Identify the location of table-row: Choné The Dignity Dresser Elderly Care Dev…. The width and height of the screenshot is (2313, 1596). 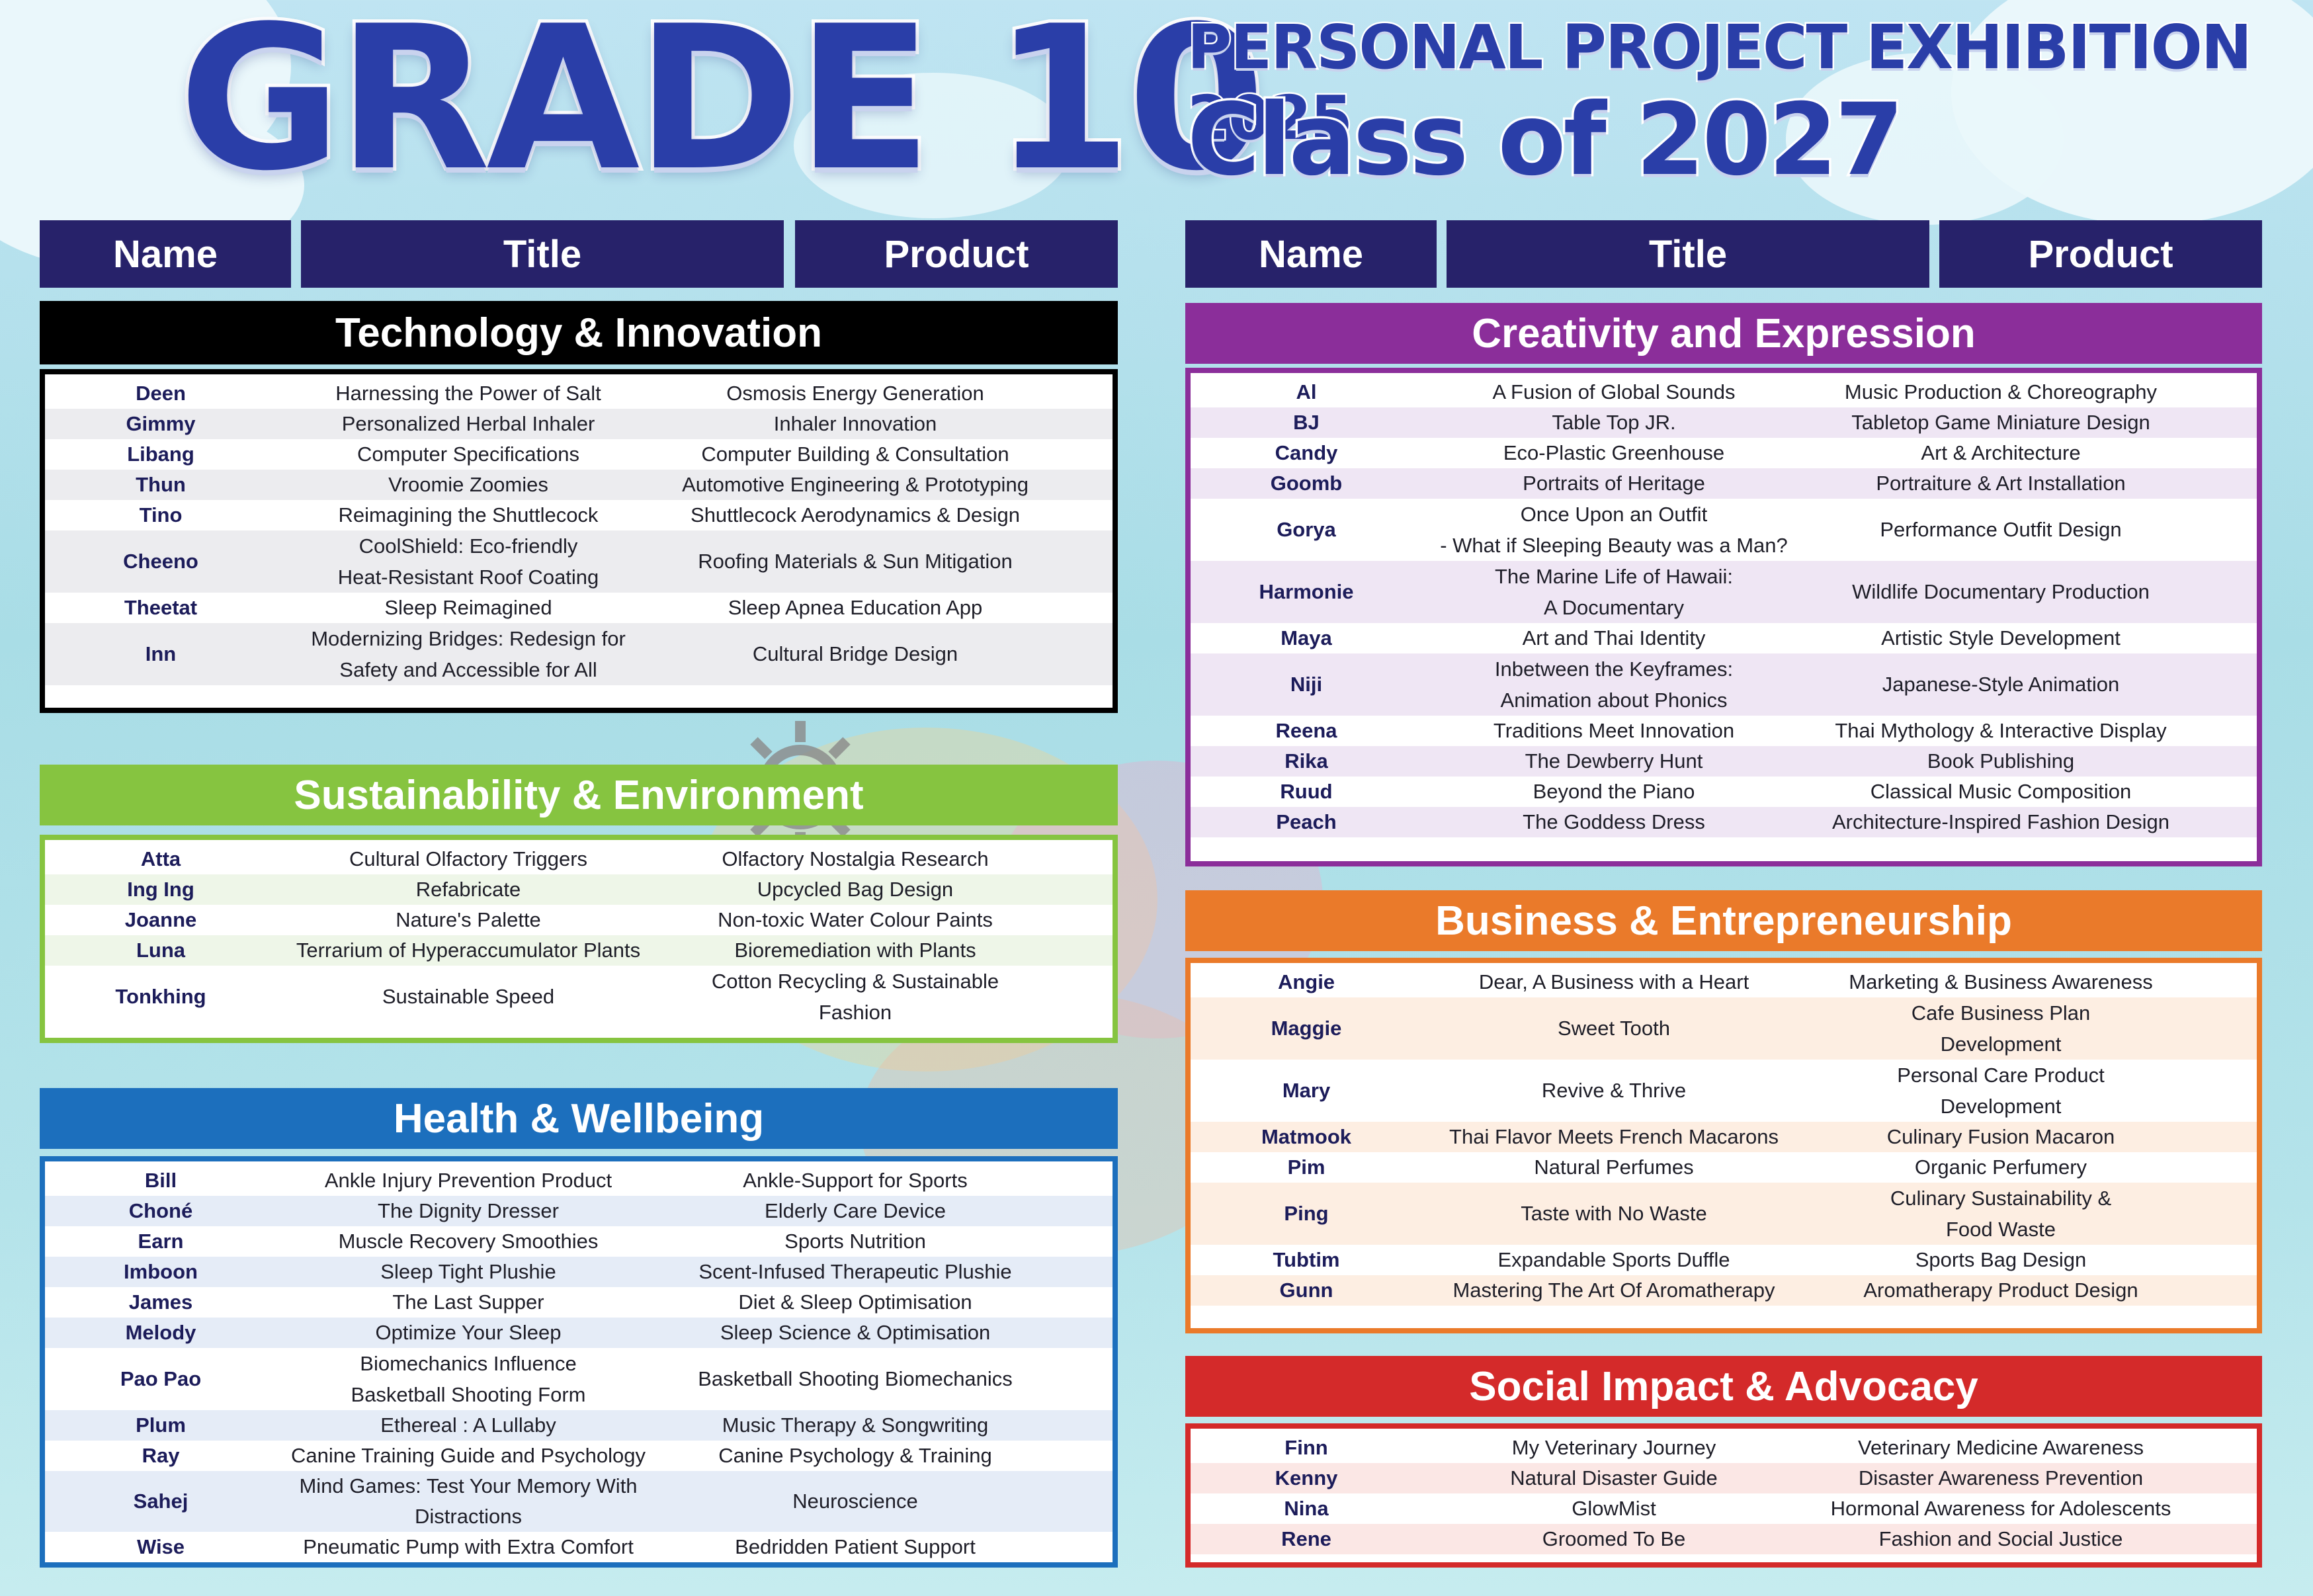
(579, 1211).